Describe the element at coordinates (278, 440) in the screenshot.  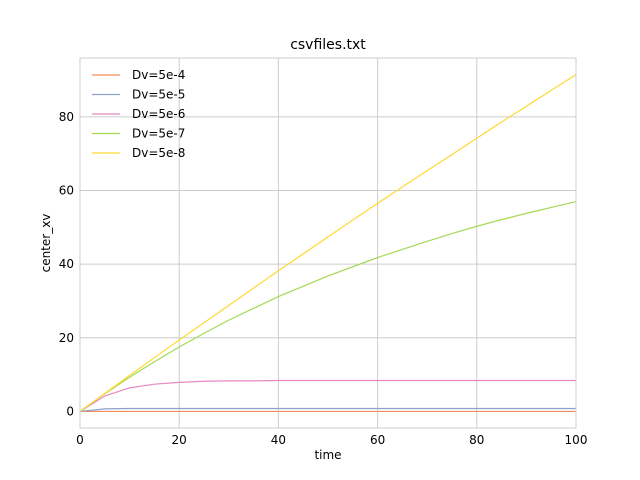
I see `x-tick-label: 40` at that location.